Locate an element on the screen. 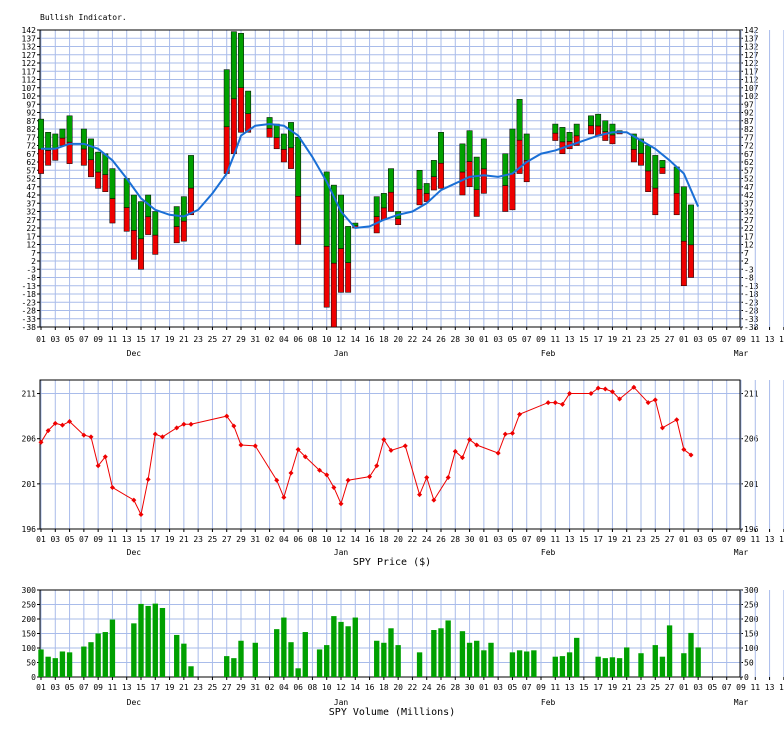 This screenshot has height=729, width=784. y-tick-label-right: 200 is located at coordinates (751, 619).